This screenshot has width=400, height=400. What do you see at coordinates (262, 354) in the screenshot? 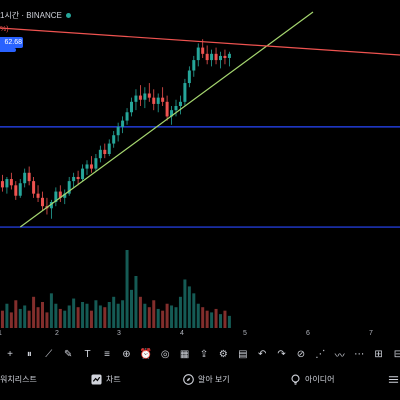
I see `undo-icon: ↶` at bounding box center [262, 354].